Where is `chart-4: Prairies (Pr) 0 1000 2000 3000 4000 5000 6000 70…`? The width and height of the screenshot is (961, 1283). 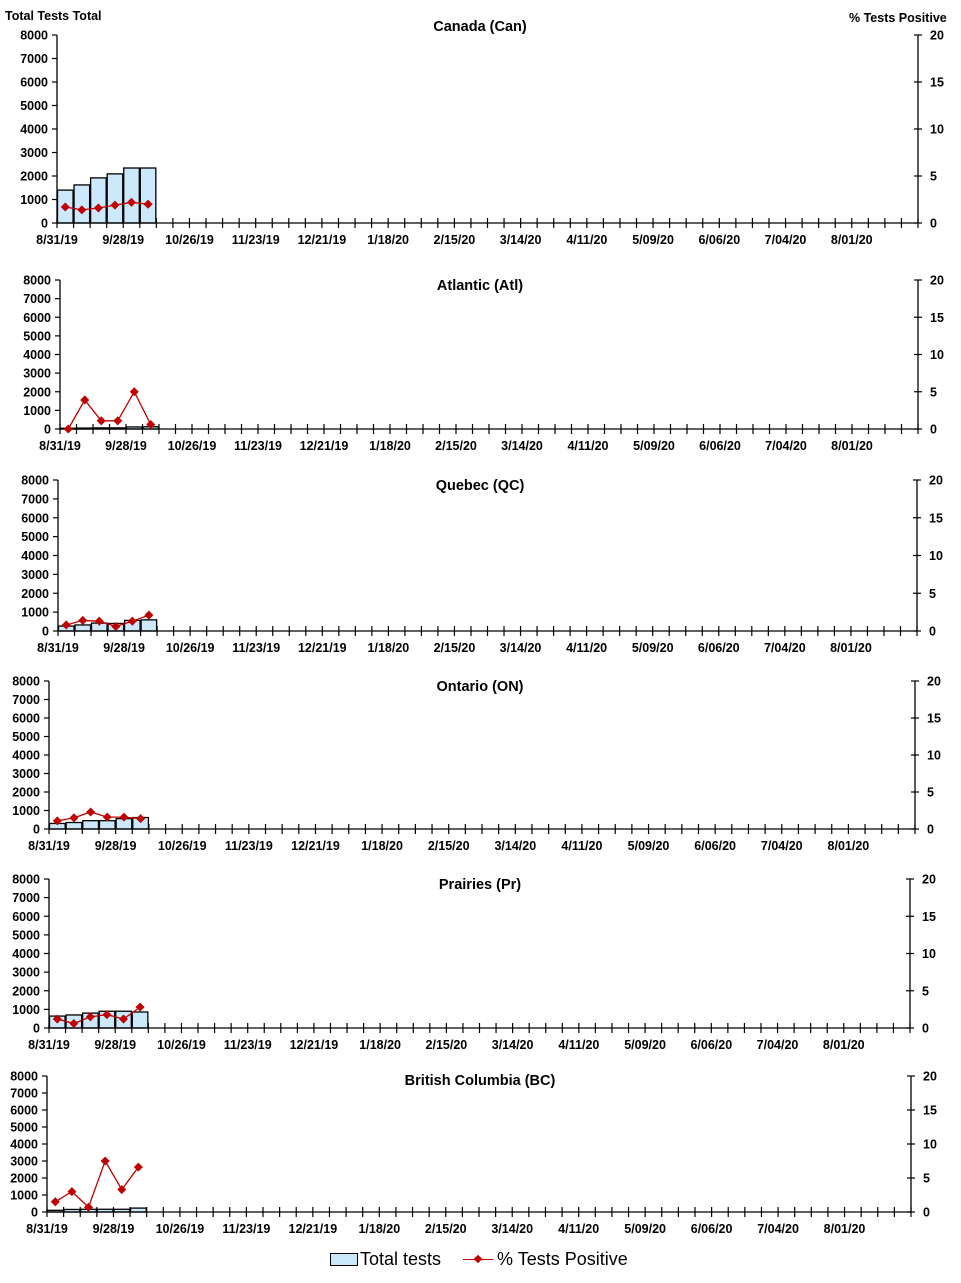
chart-4: Prairies (Pr) 0 1000 2000 3000 4000 5000 6000 70… is located at coordinates (474, 963).